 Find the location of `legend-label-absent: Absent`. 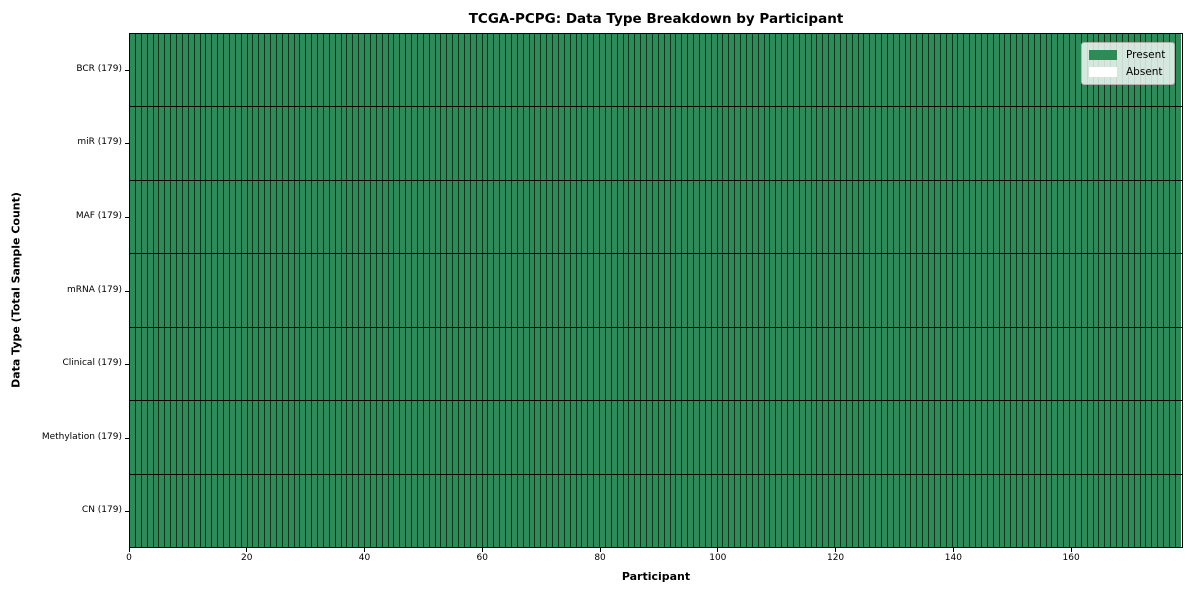

legend-label-absent: Absent is located at coordinates (1144, 72).